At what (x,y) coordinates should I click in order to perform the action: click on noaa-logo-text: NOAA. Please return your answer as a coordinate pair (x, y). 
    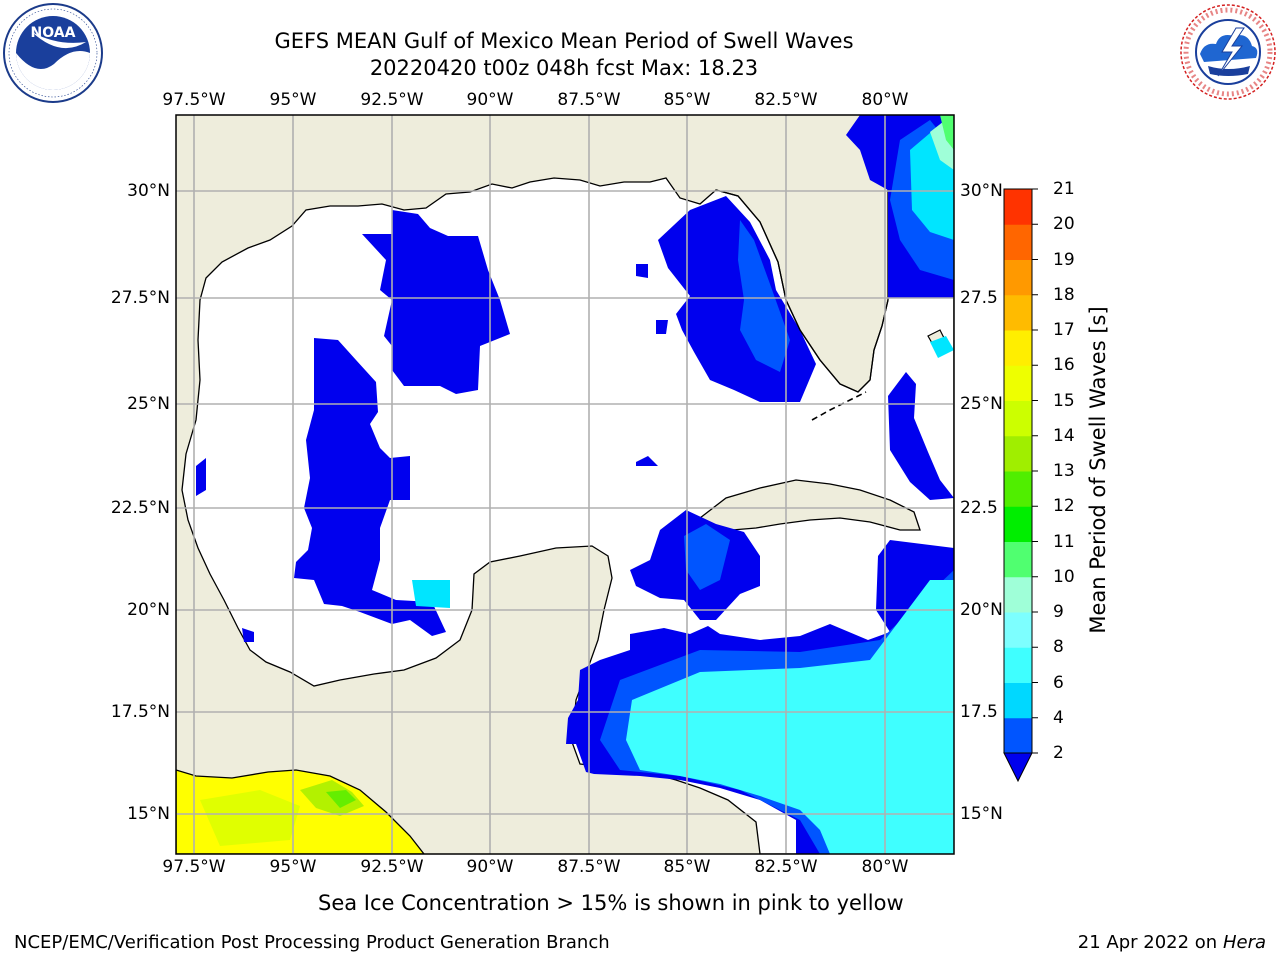
    Looking at the image, I should click on (53, 33).